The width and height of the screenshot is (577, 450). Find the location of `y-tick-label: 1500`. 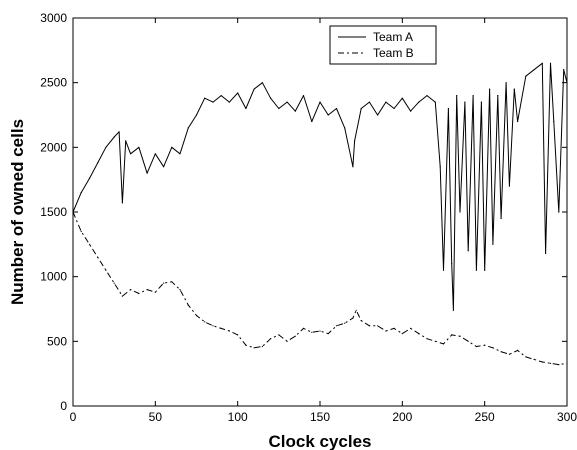

y-tick-label: 1500 is located at coordinates (53, 212).